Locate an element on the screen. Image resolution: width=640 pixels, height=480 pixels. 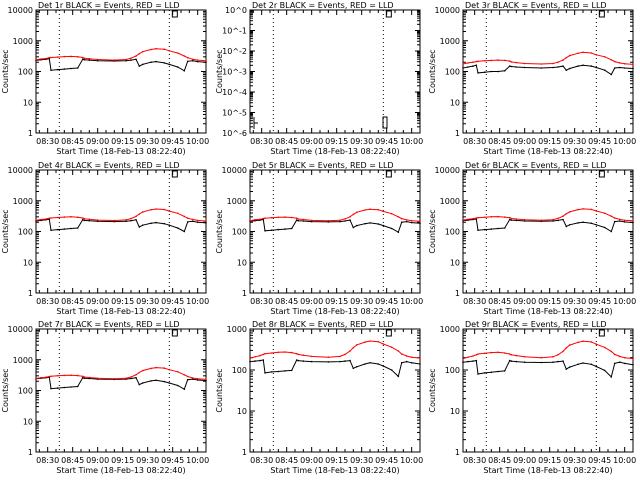
y-tick-label: 10000 is located at coordinates (20, 170).